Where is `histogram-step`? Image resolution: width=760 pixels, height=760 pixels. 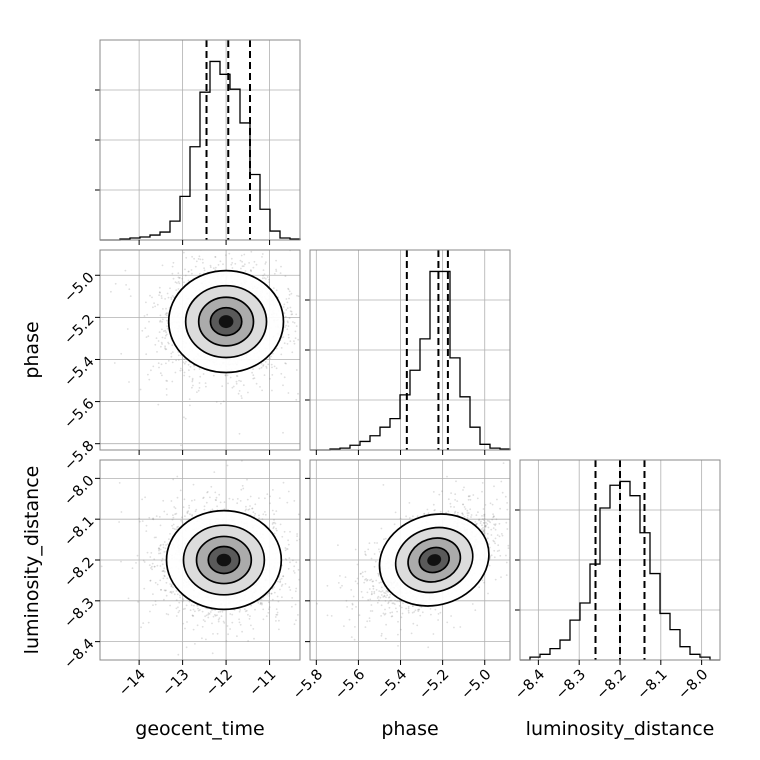
histogram-step is located at coordinates (200, 150).